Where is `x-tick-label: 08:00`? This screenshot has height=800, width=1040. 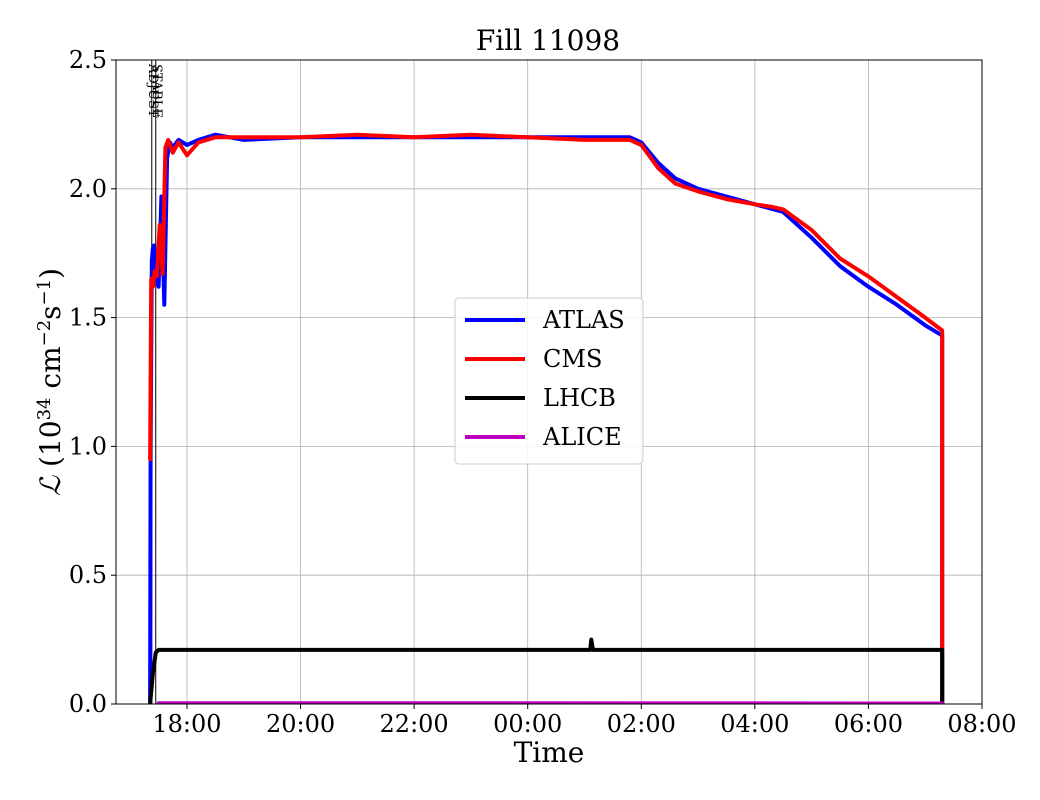
x-tick-label: 08:00 is located at coordinates (981, 724).